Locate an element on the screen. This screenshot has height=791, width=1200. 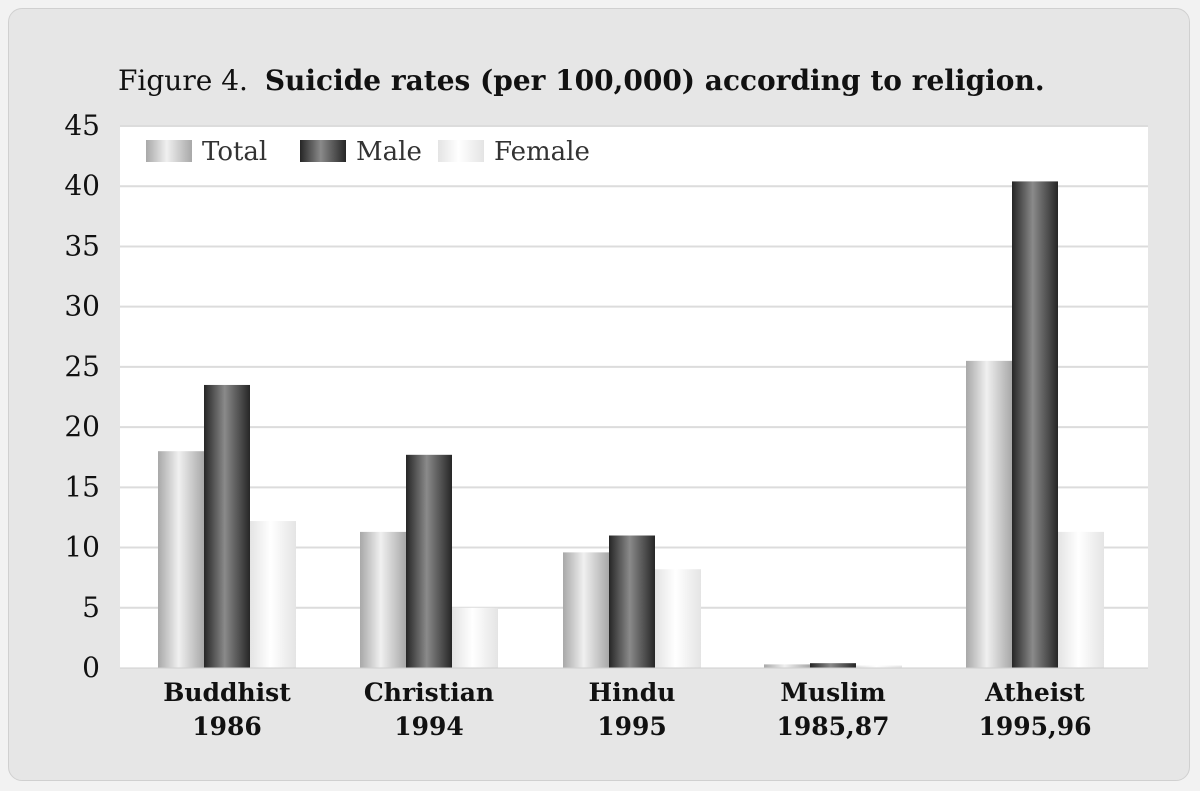
bar-male-muslim is located at coordinates (833, 665).